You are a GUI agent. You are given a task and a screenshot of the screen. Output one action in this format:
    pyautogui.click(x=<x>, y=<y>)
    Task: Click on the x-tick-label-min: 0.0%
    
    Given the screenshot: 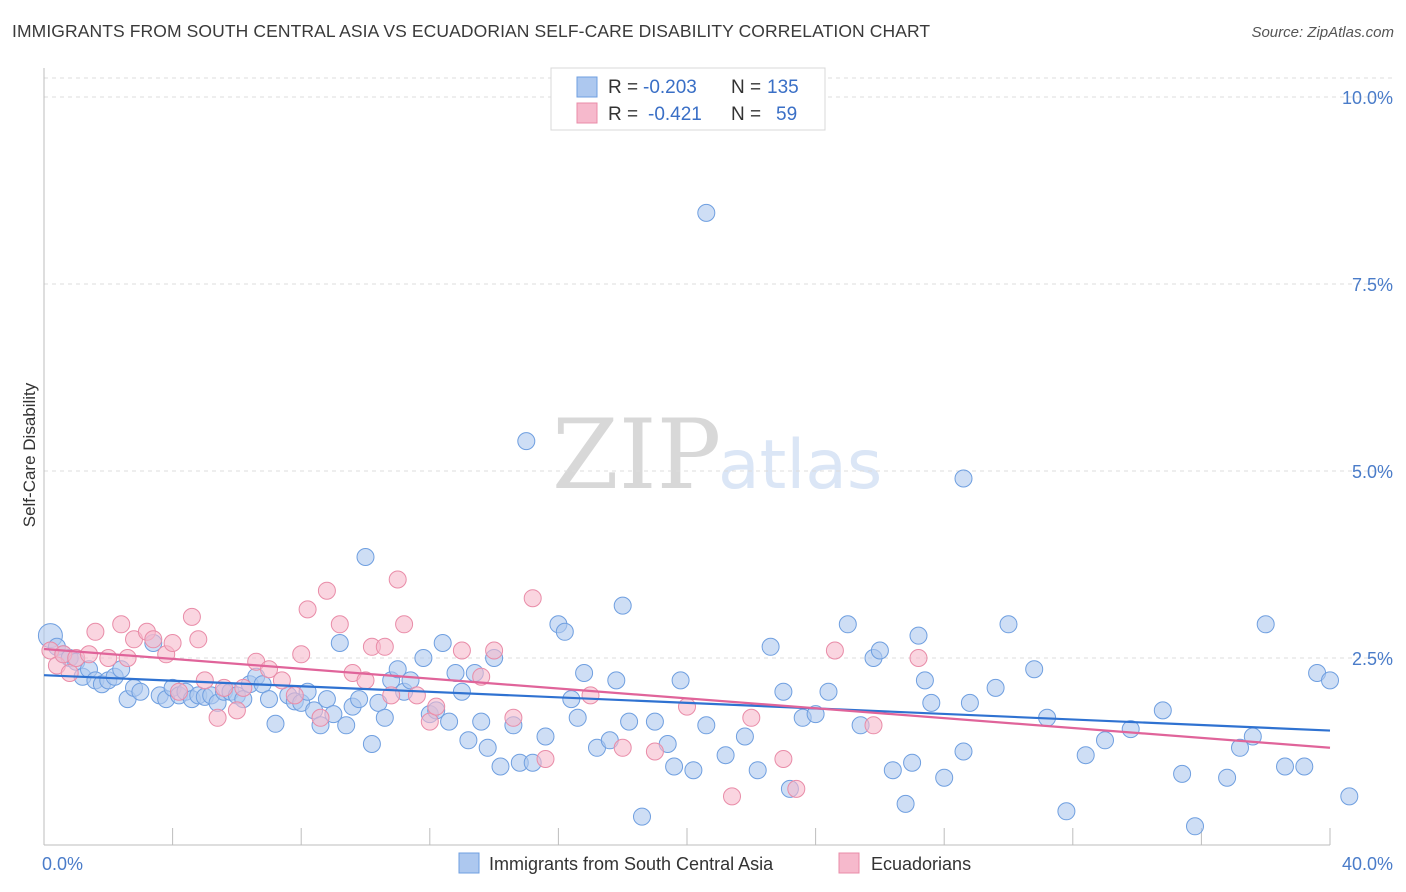 What is the action you would take?
    pyautogui.click(x=62, y=864)
    